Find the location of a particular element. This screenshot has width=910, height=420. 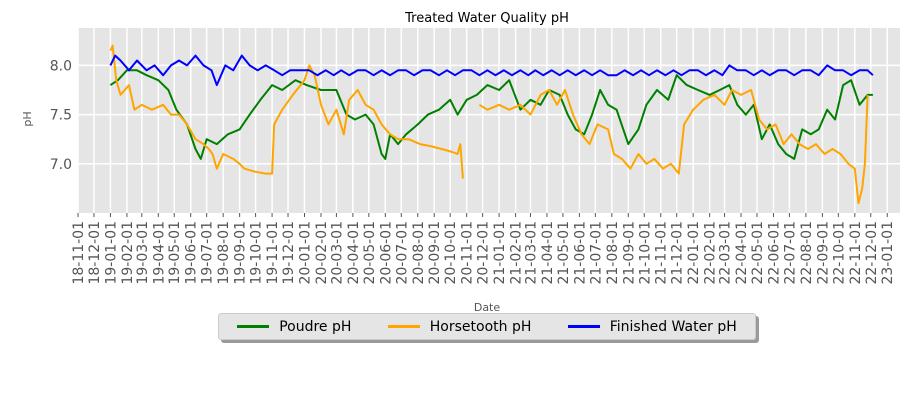

x-tick-label: 22-08-01 is located at coordinates (807, 253).